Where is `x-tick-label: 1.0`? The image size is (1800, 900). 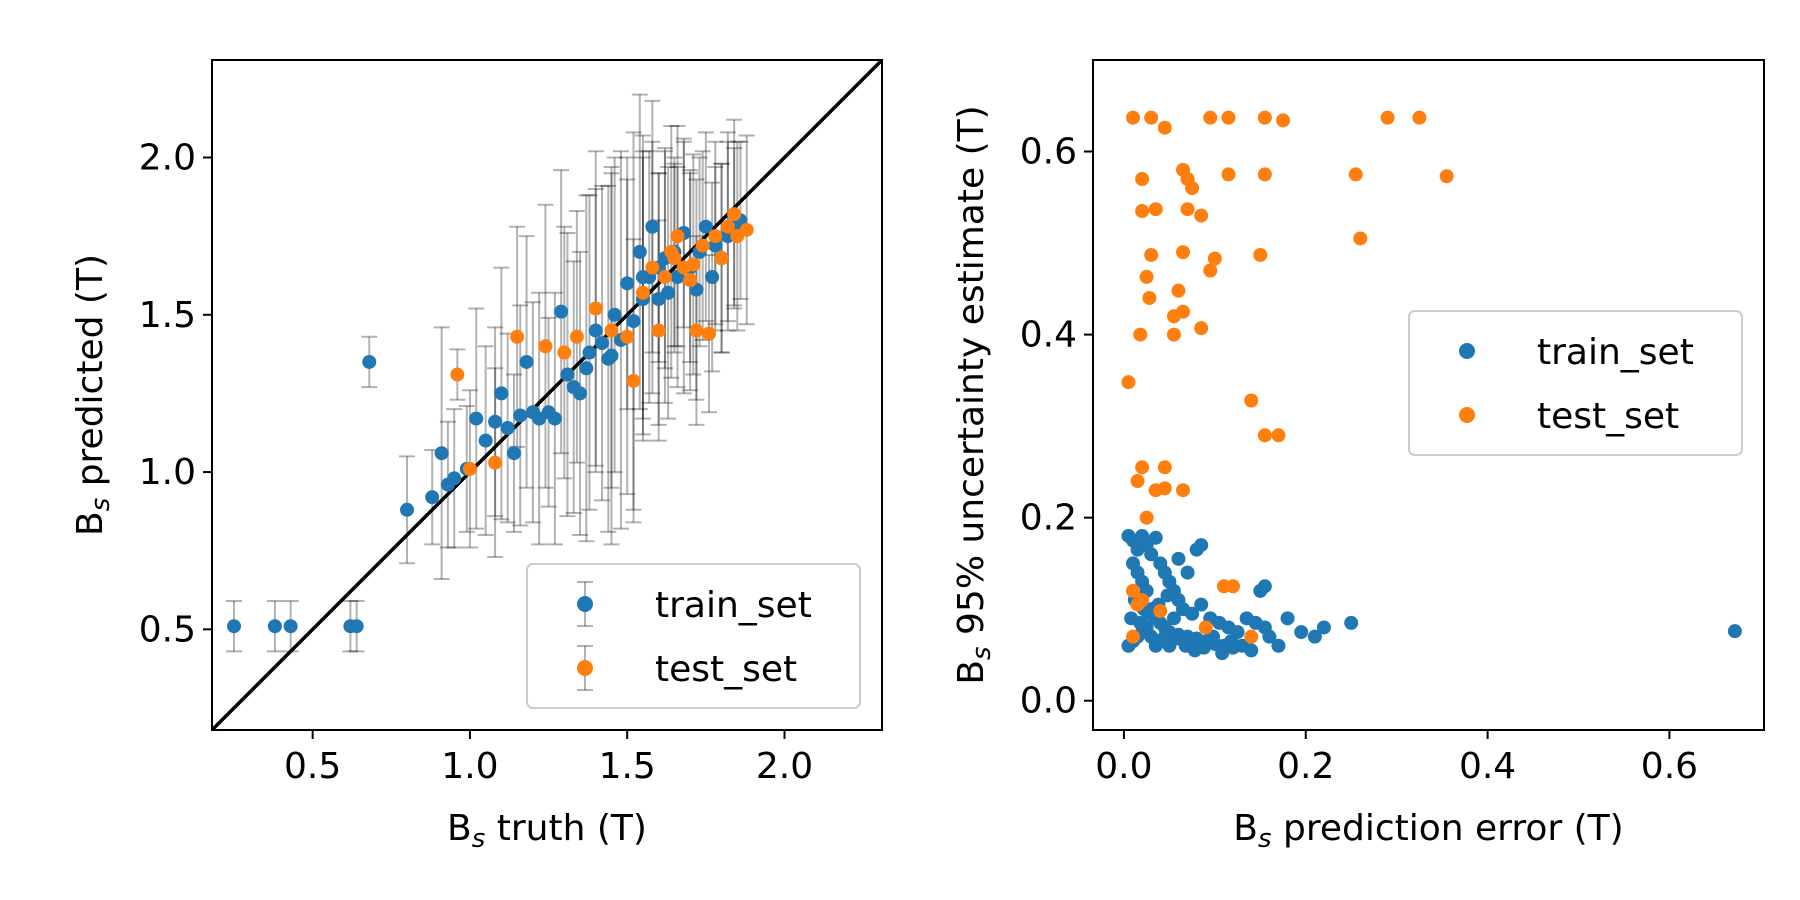
x-tick-label: 1.0 is located at coordinates (469, 766).